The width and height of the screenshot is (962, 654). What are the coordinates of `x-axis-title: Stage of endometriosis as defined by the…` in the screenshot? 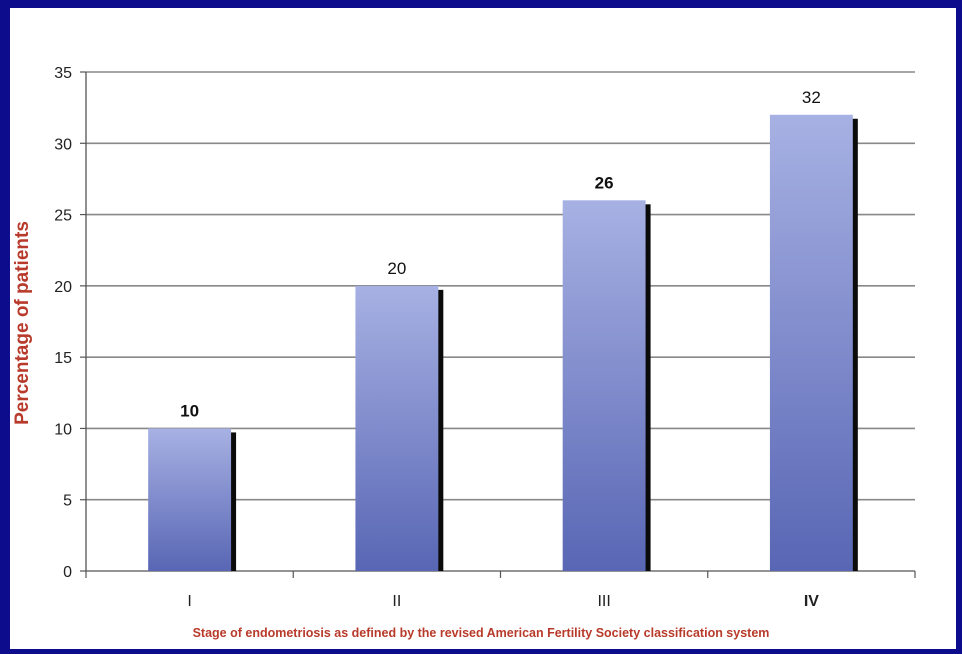 It's located at (481, 633).